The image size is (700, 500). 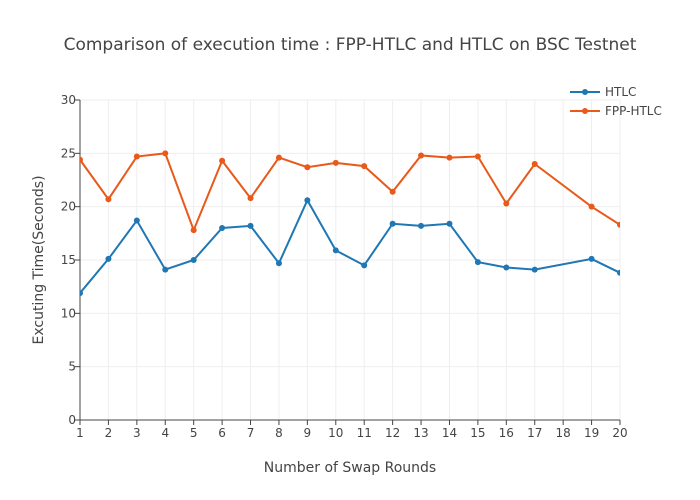 I want to click on y-tick-label: 10, so click(x=68, y=313).